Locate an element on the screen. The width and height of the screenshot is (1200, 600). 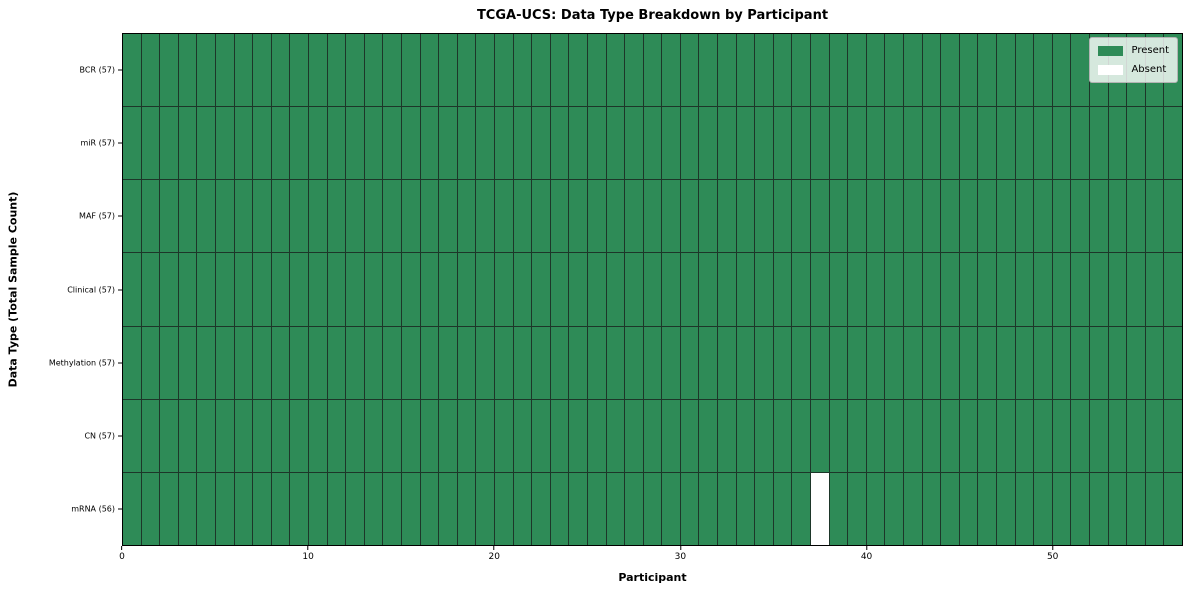
legend-entry-absent: Absent is located at coordinates (1133, 69).